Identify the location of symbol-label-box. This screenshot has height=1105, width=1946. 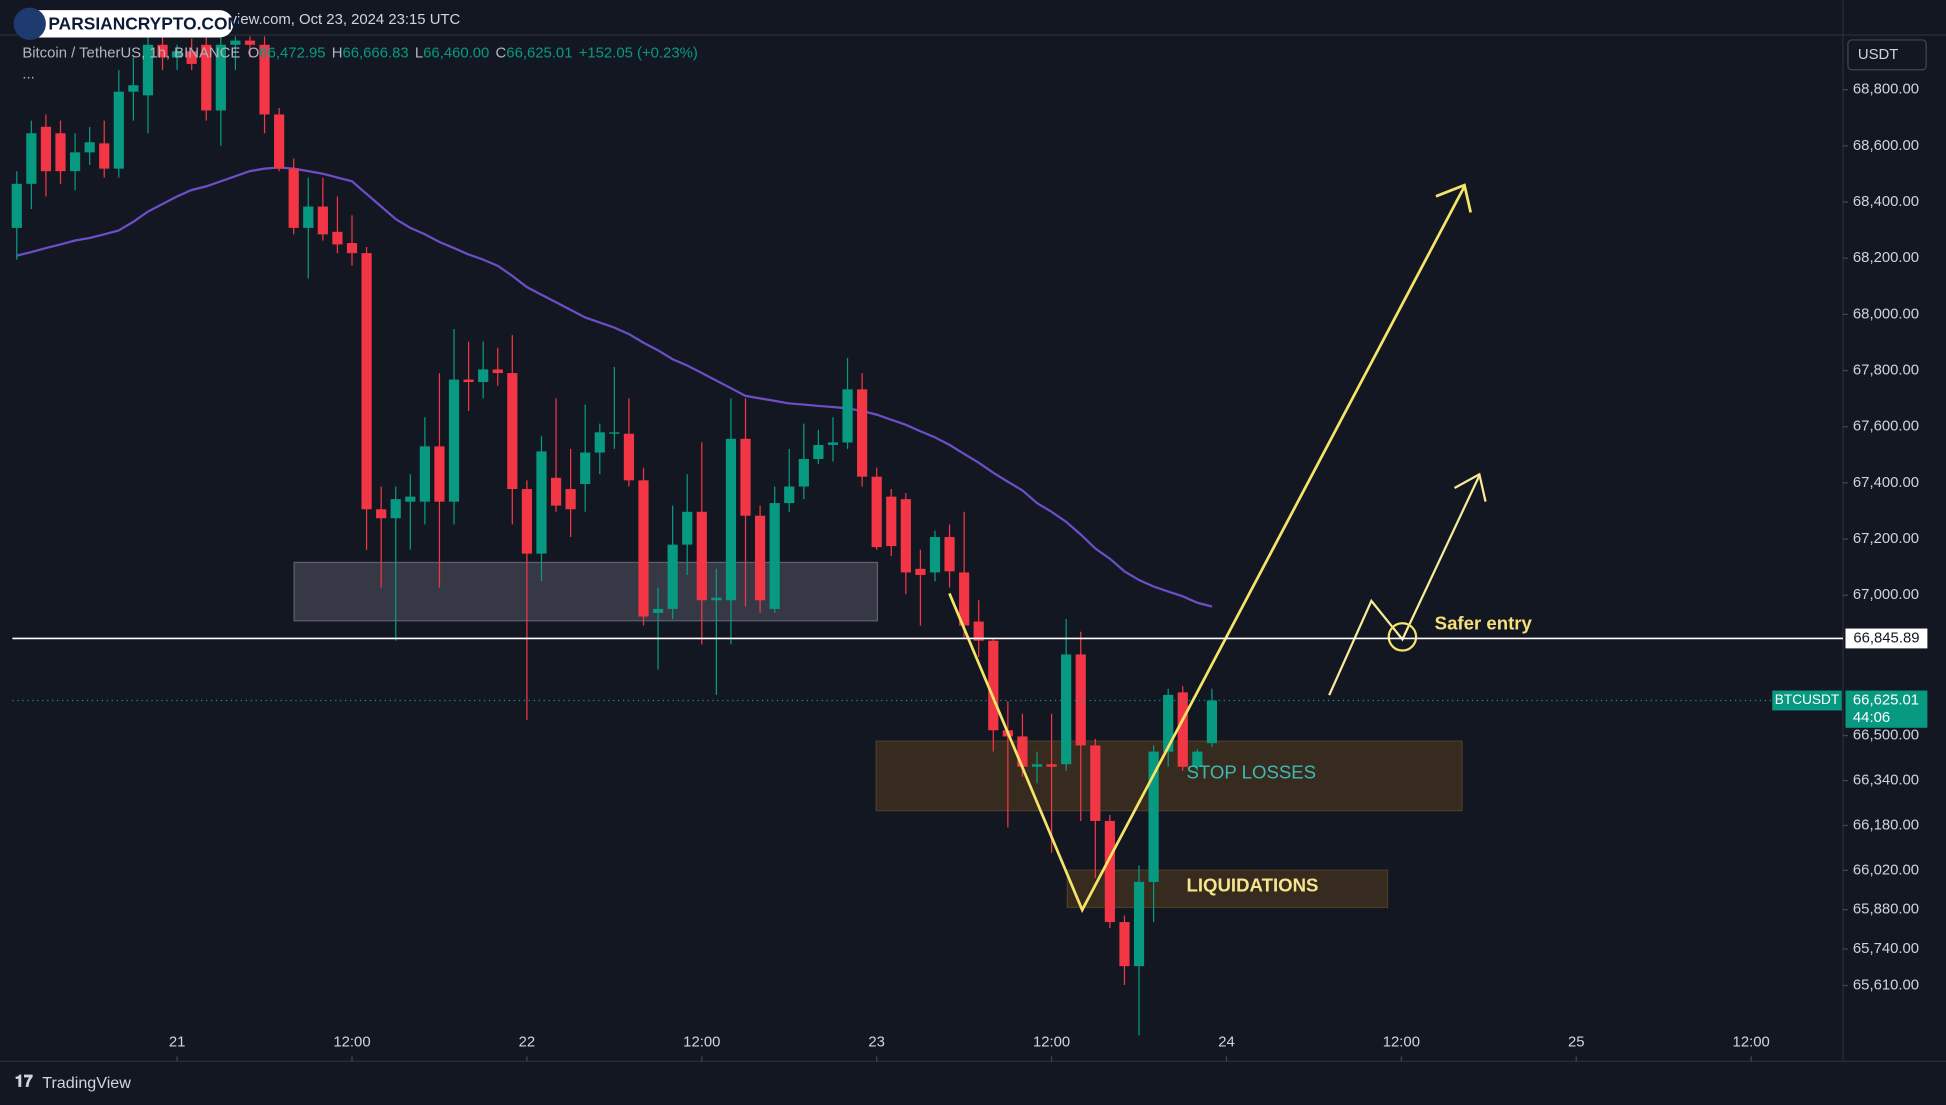
(1807, 700).